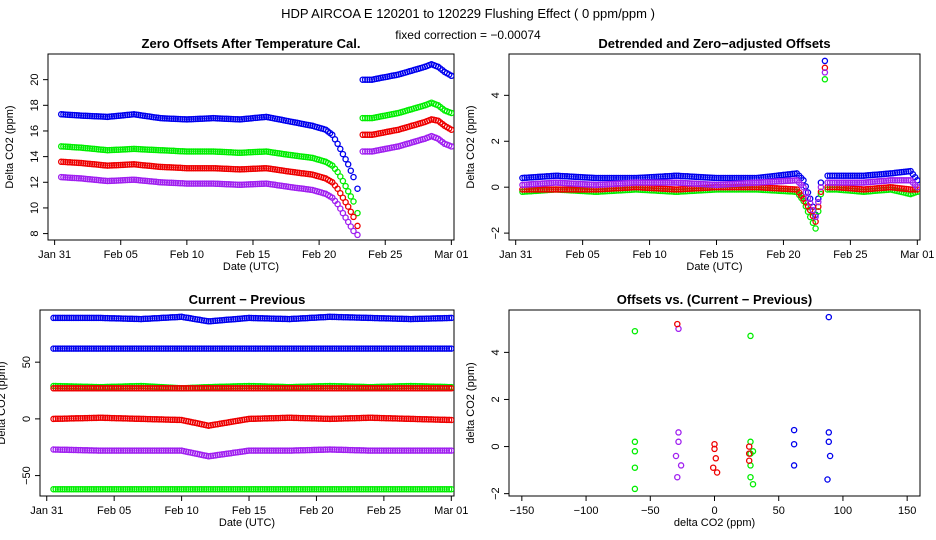 This screenshot has width=936, height=540. I want to click on series-blue, so click(252, 319).